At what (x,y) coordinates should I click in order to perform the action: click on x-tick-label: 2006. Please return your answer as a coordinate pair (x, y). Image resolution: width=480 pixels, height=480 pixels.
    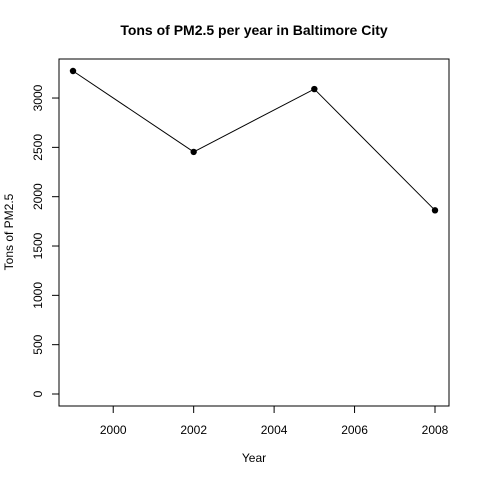
    Looking at the image, I should click on (354, 430).